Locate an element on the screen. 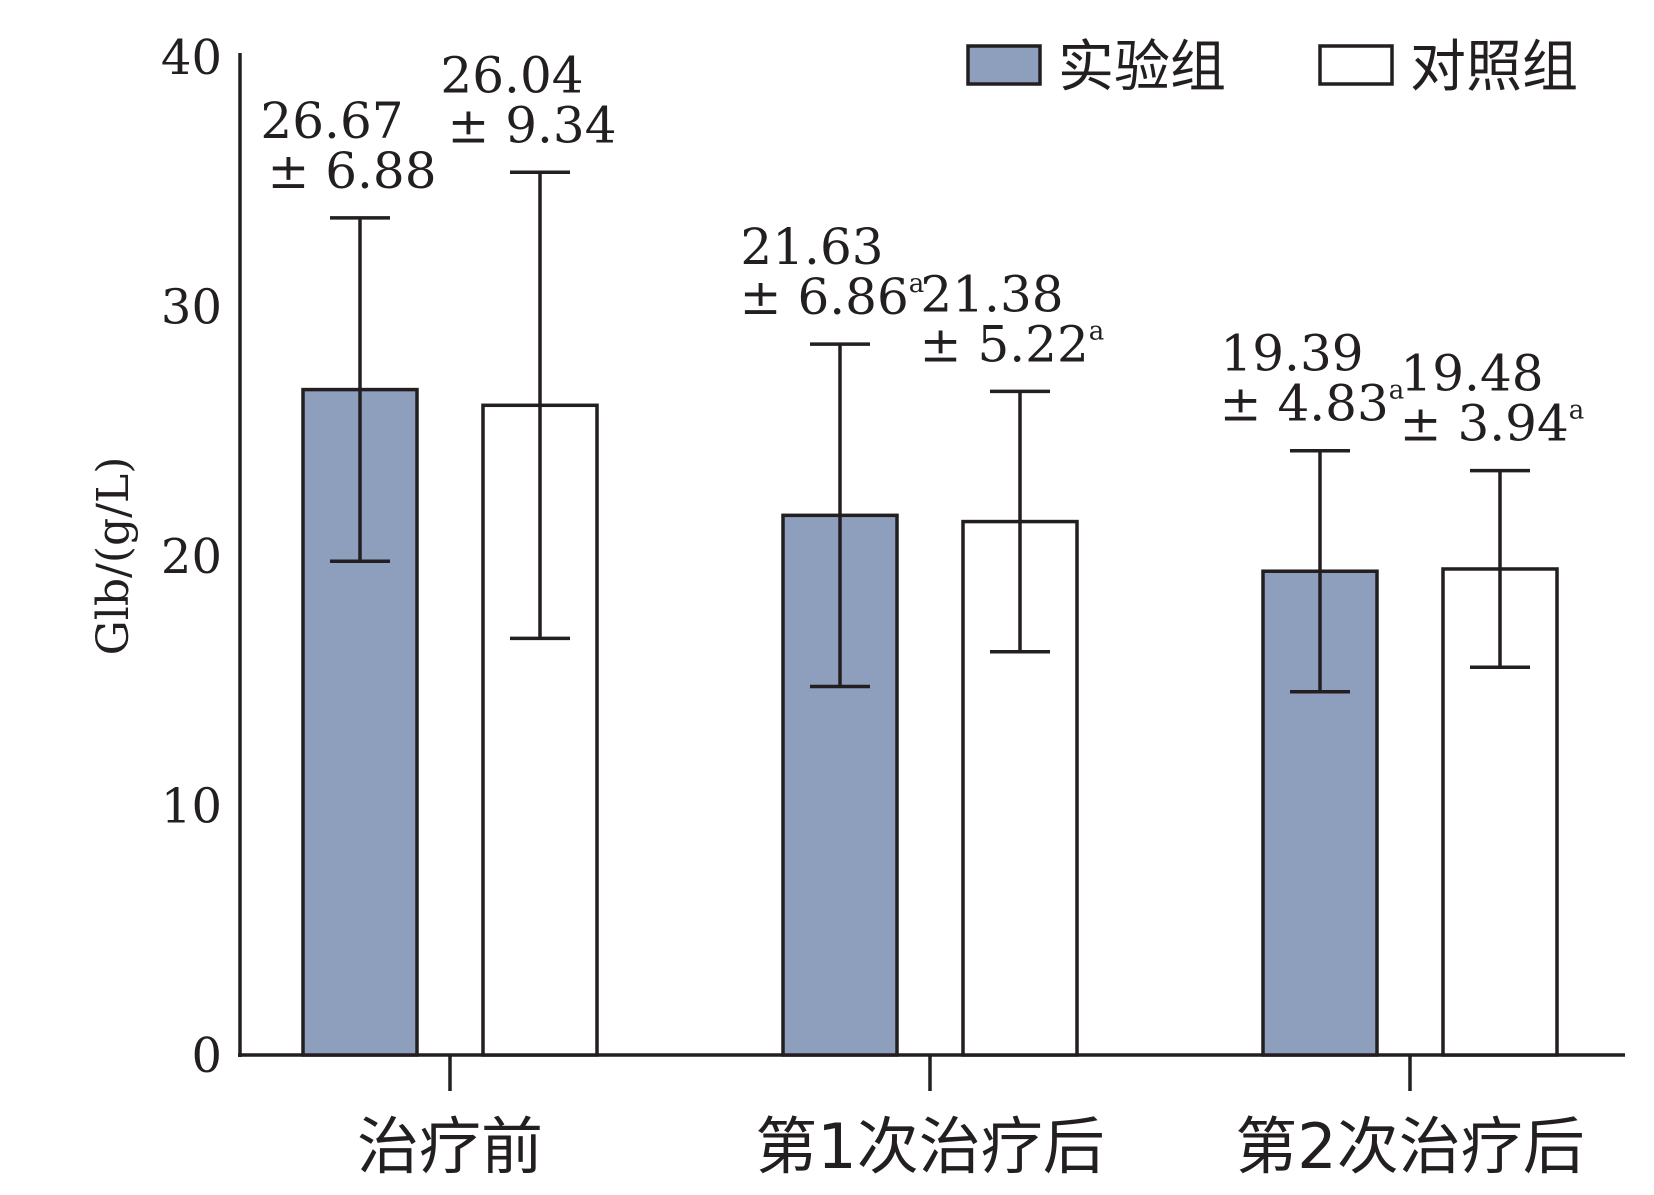 The width and height of the screenshot is (1654, 1195). y-tick-label: 40 is located at coordinates (191, 58).